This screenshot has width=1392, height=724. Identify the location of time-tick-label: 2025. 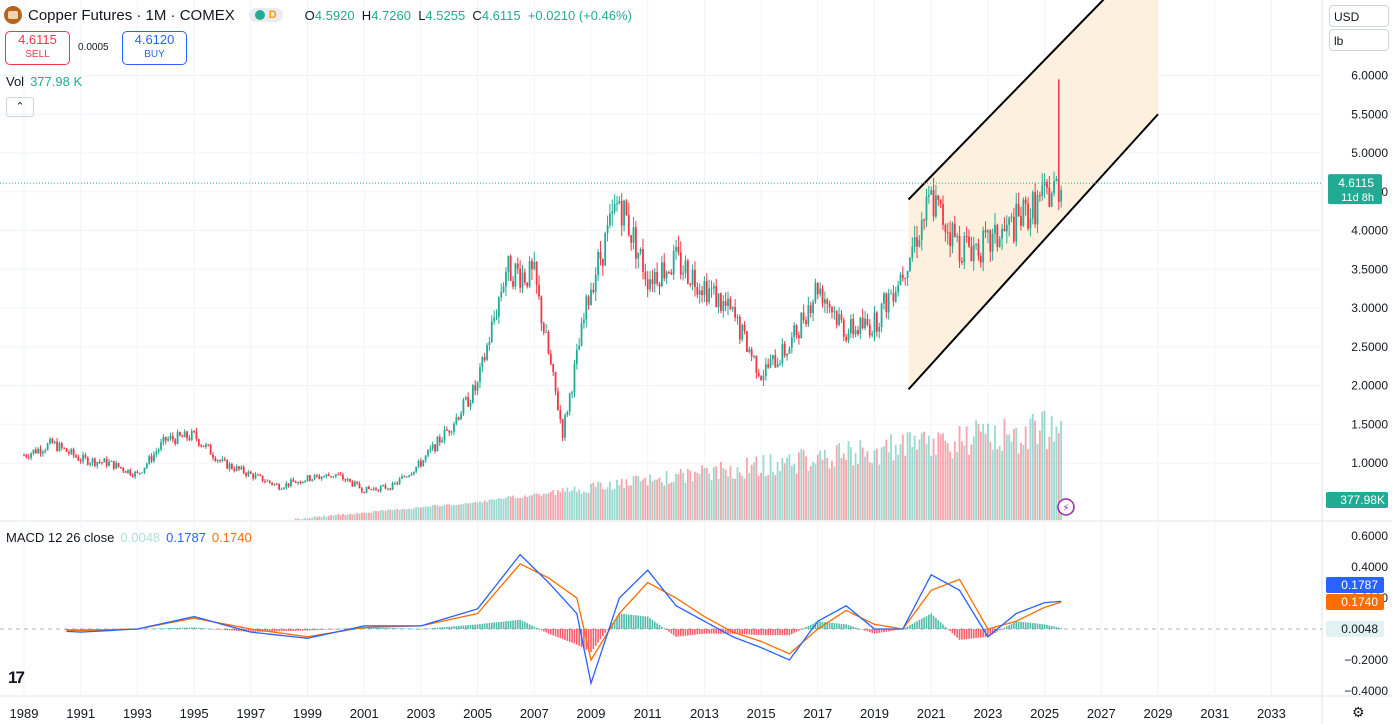
(1044, 713).